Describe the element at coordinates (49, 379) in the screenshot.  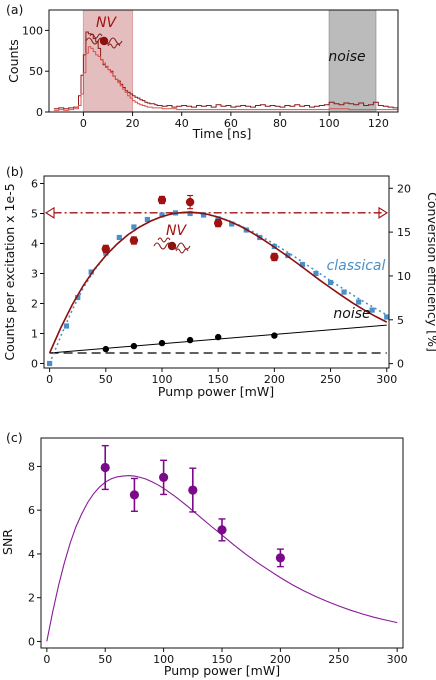
I see `panel-b-x-tick-label: 0` at that location.